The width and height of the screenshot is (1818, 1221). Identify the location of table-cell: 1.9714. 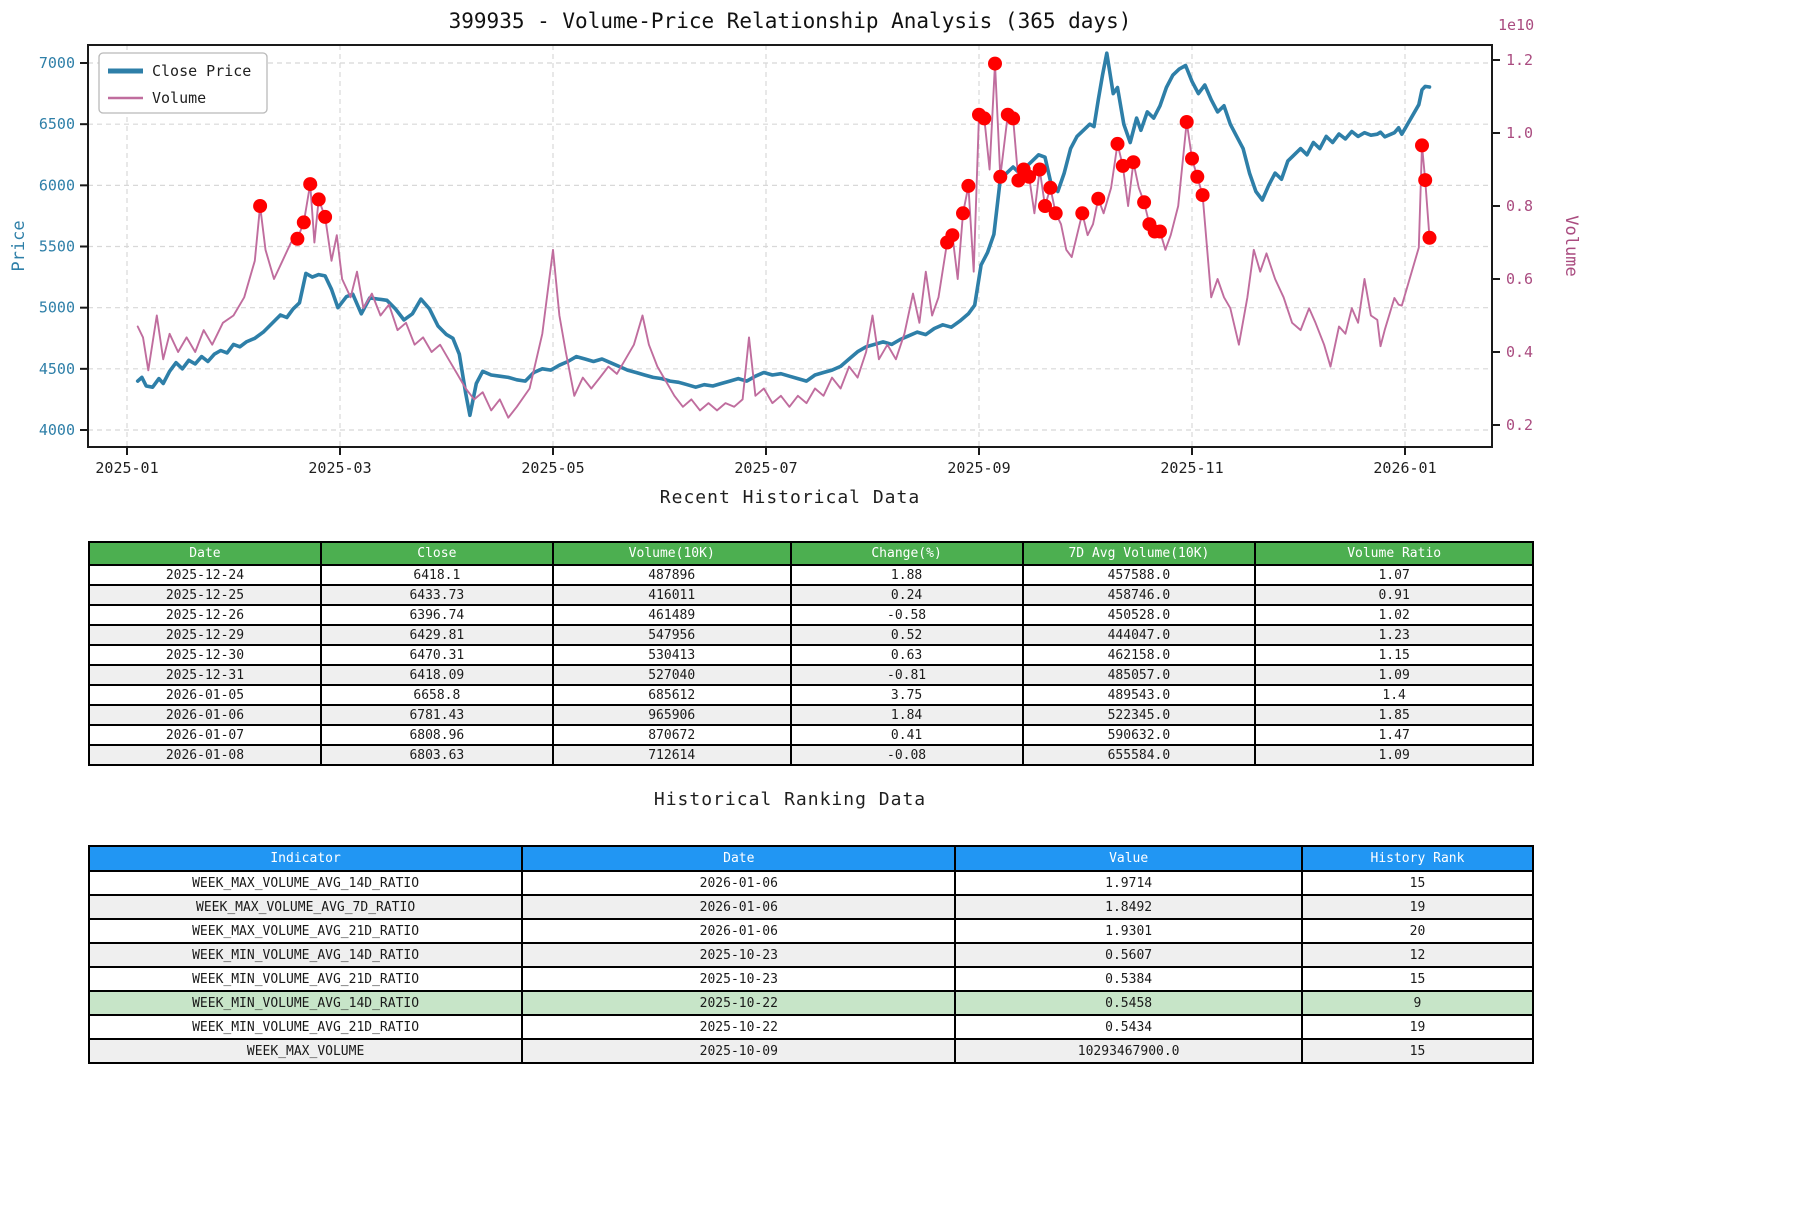
(1128, 883).